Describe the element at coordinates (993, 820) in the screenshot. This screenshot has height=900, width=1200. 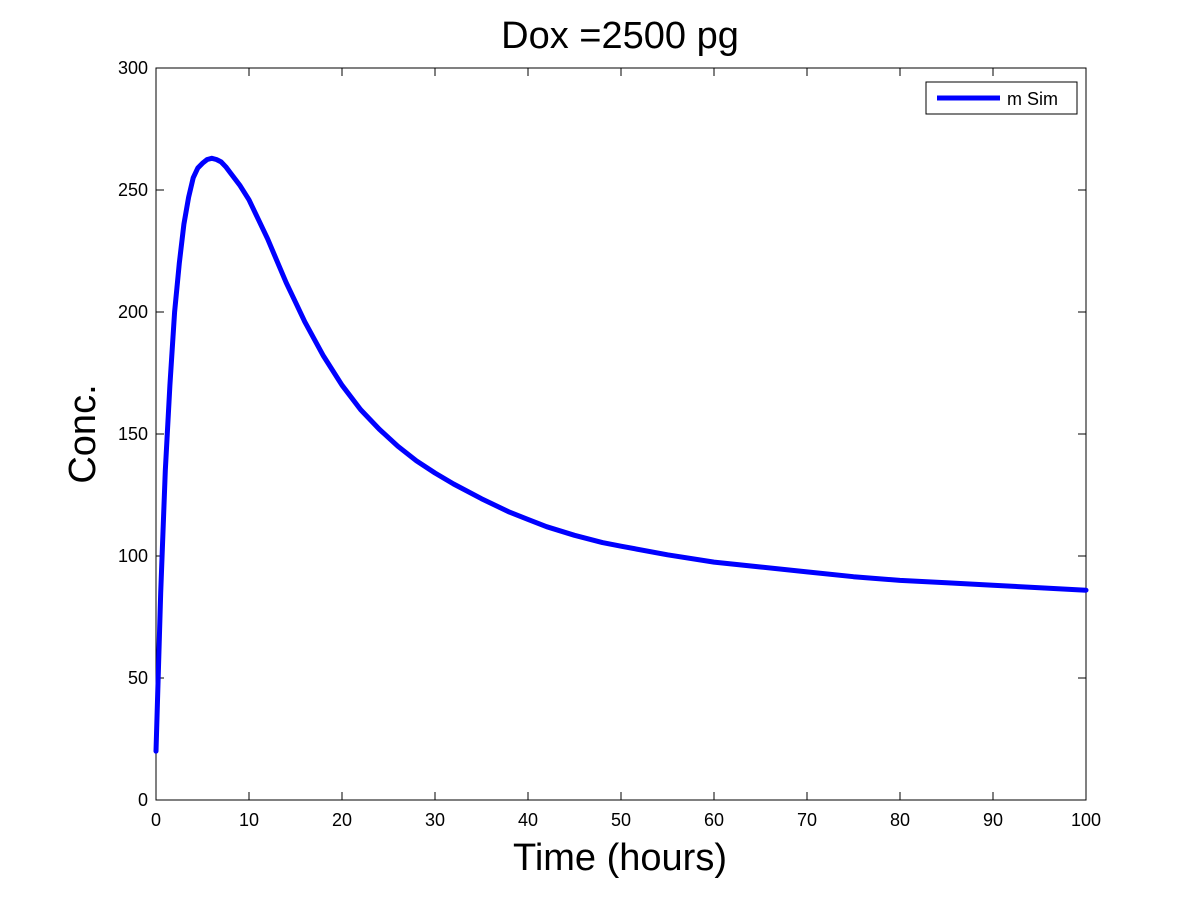
I see `x-tick-label: 90` at that location.